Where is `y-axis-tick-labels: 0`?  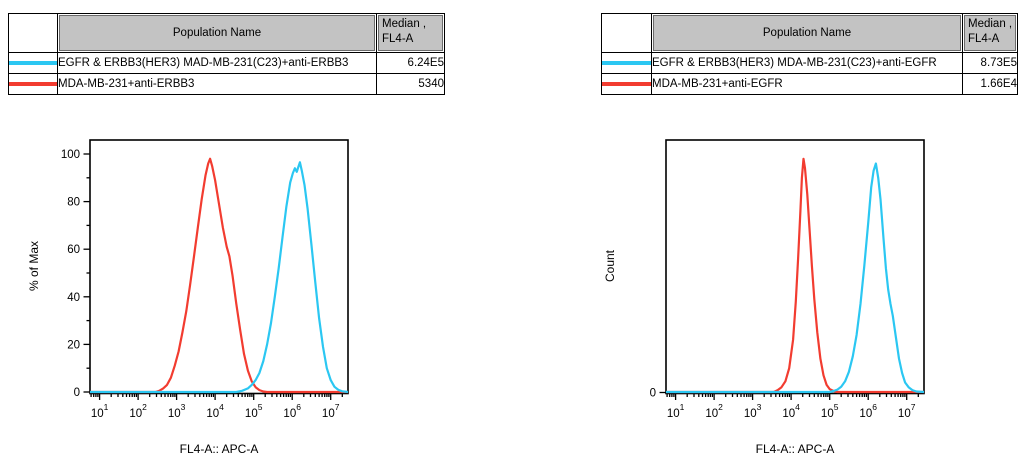 y-axis-tick-labels: 0 is located at coordinates (653, 394).